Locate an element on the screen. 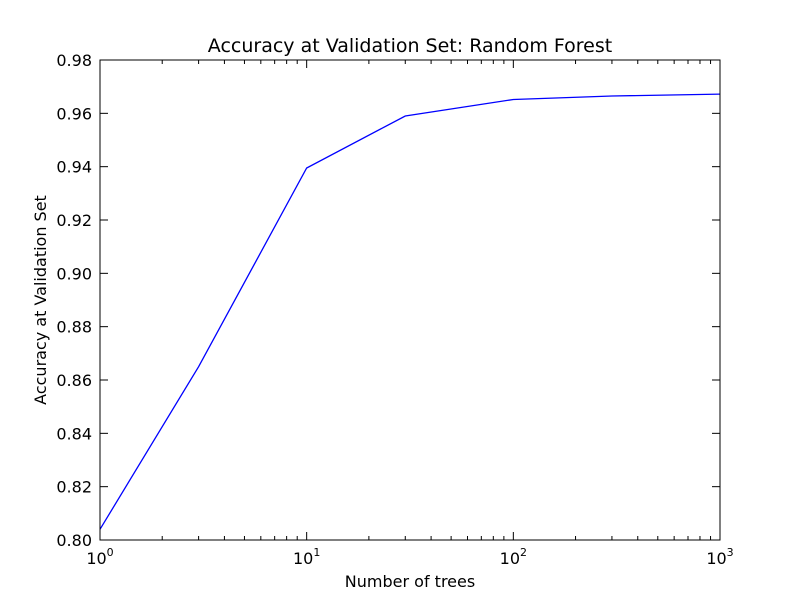 This screenshot has width=800, height=605. y-tick-label: 0.90 is located at coordinates (74, 273).